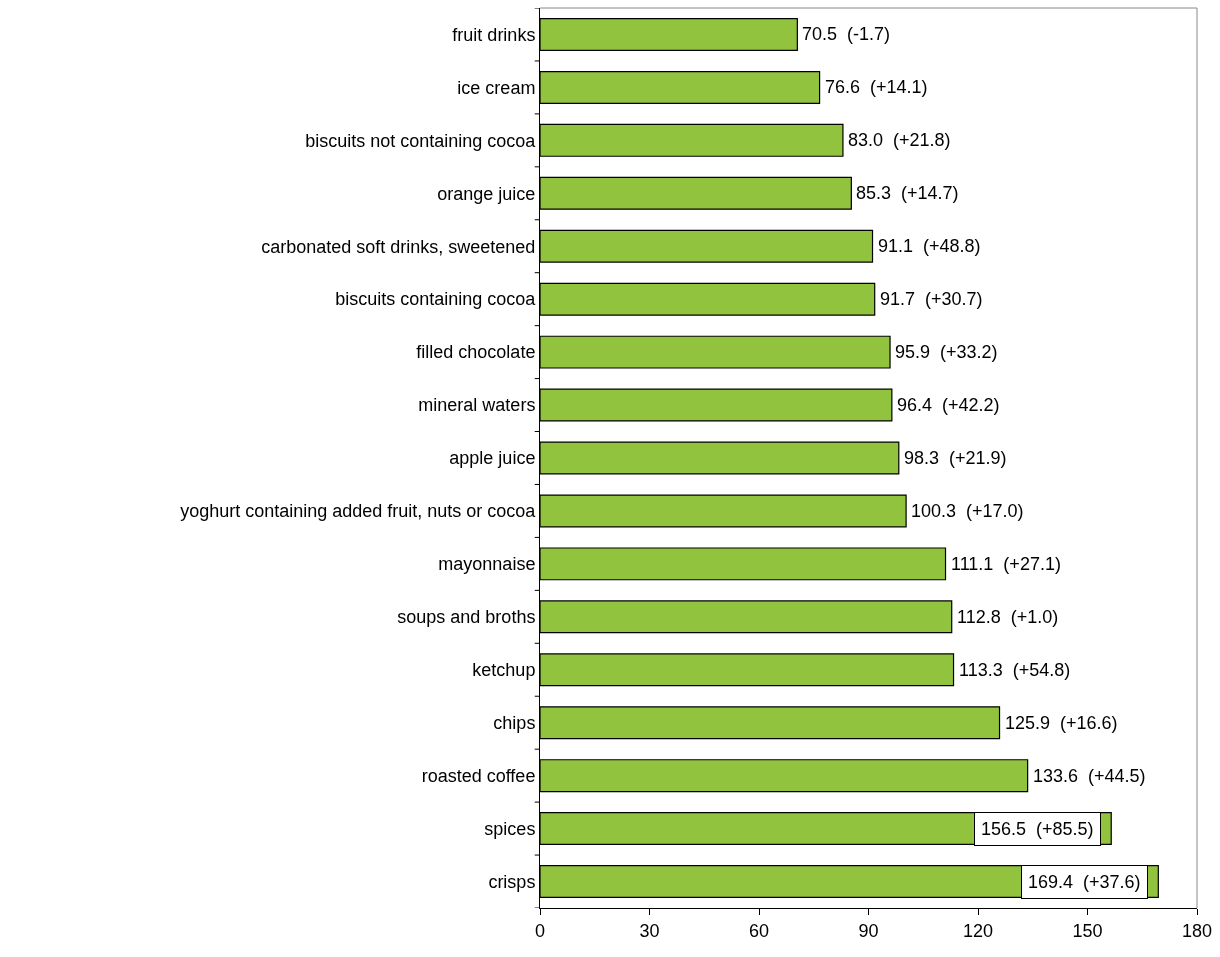  I want to click on data-label: 91.1 (+48.8), so click(929, 246).